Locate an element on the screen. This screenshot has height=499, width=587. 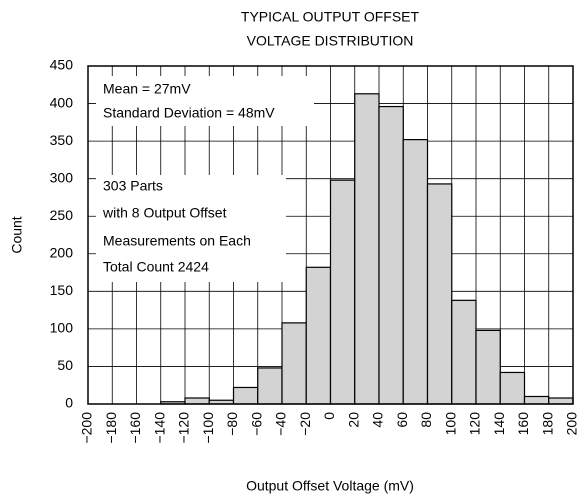
x-tick-label: −120 is located at coordinates (184, 428).